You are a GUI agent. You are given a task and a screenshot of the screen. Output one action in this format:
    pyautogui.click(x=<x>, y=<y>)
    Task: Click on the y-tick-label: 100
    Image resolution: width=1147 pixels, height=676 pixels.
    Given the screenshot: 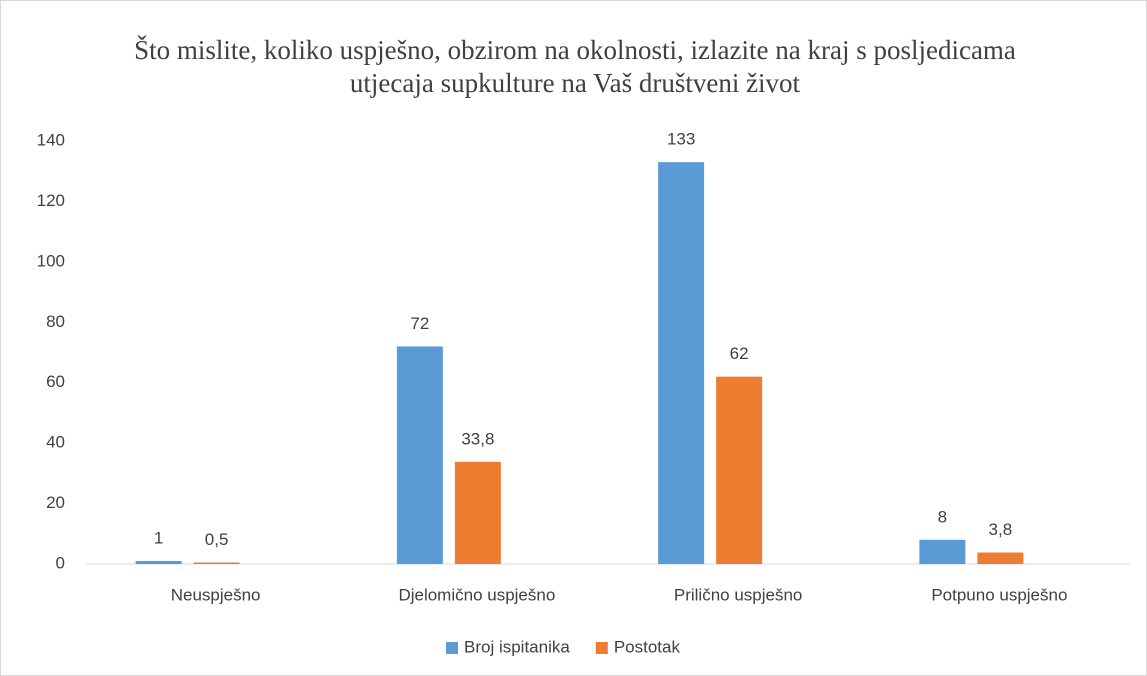 What is the action you would take?
    pyautogui.click(x=51, y=260)
    